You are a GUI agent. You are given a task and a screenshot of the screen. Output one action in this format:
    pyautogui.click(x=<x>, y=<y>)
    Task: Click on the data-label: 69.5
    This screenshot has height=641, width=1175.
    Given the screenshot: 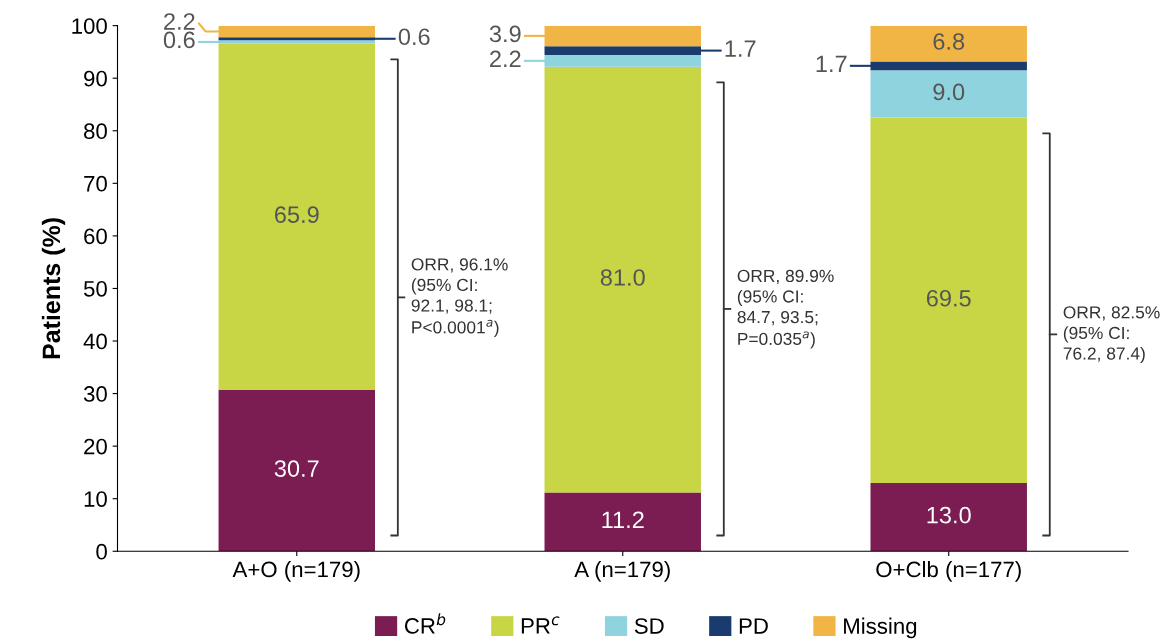 What is the action you would take?
    pyautogui.click(x=948, y=298)
    